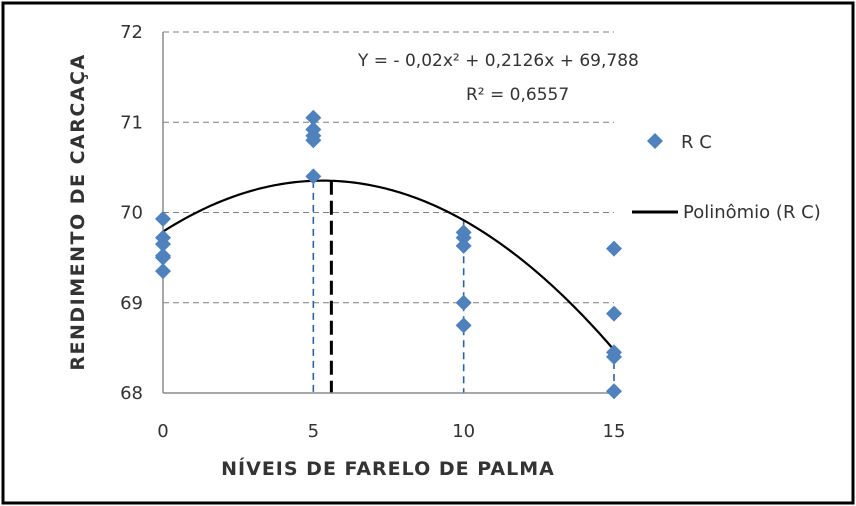  Describe the element at coordinates (78, 211) in the screenshot. I see `y-axis-title: RENDIMENTO DE CARCAÇA` at that location.